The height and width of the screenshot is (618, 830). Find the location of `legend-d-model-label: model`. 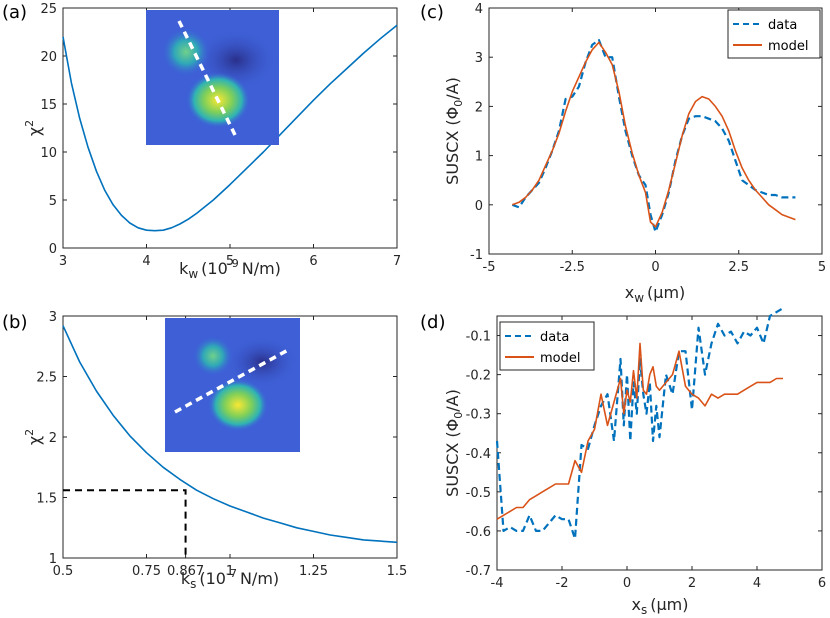

legend-d-model-label: model is located at coordinates (560, 358).